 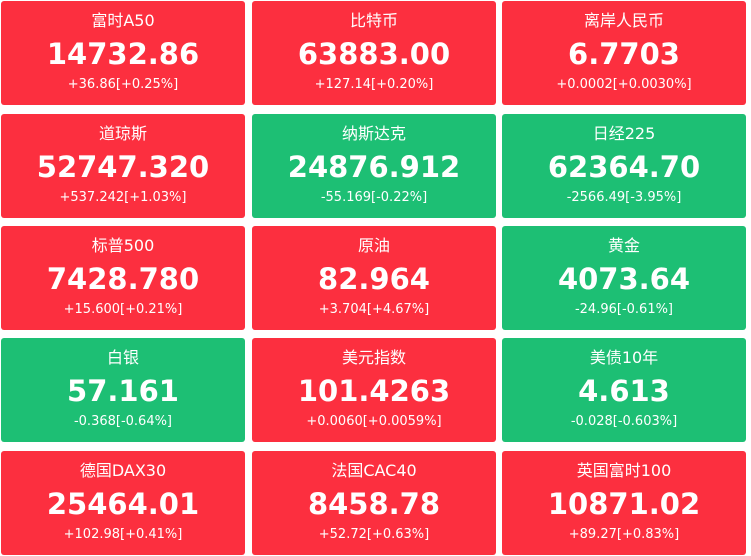 I want to click on quote-tile: 比特币 63883.00 +127.14[+0.20%], so click(x=374, y=53).